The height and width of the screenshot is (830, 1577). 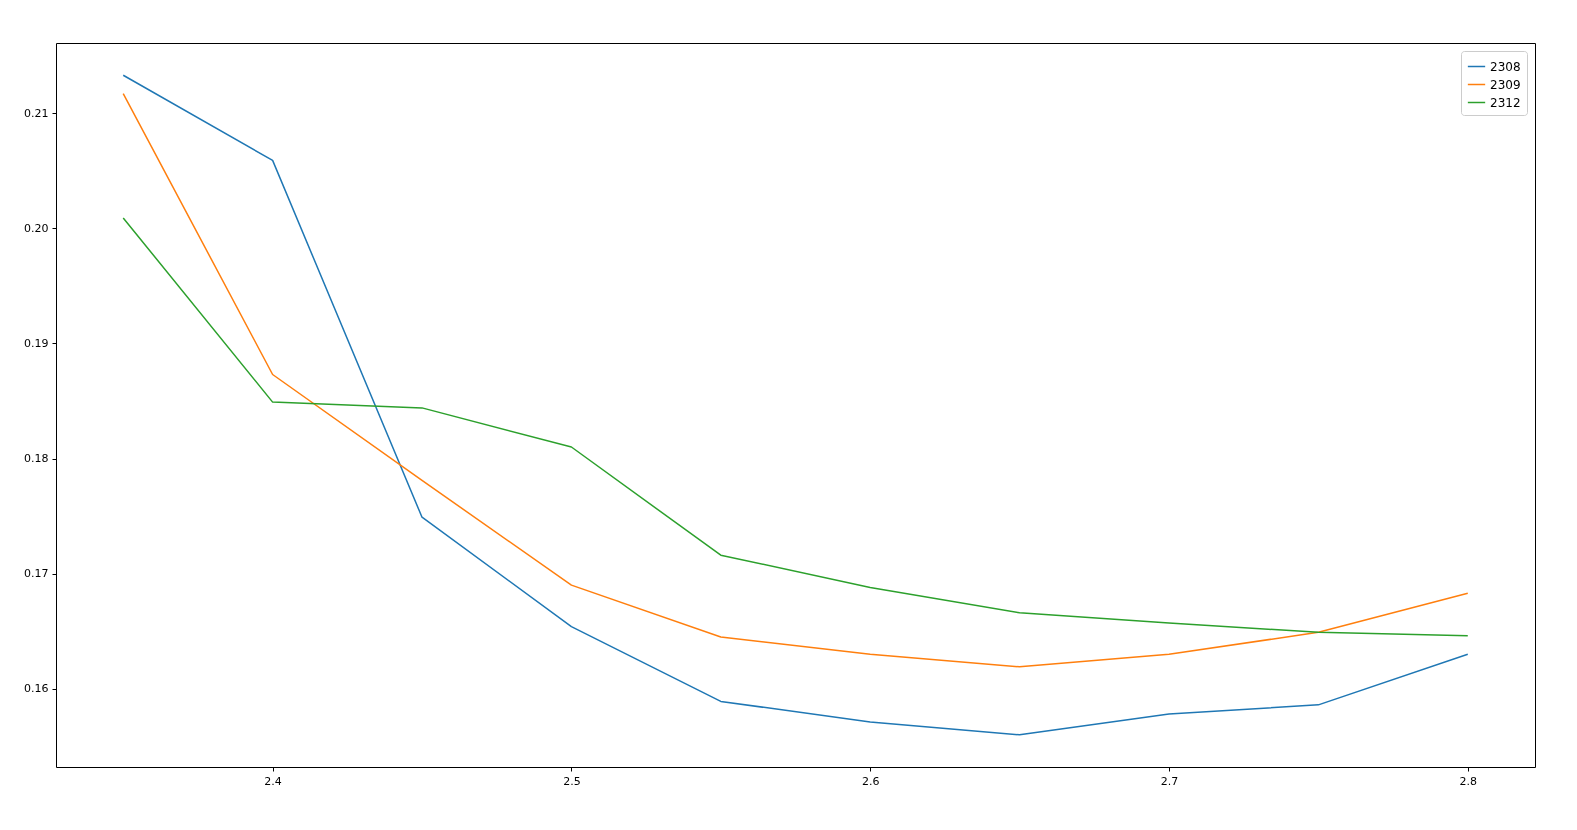 What do you see at coordinates (1169, 781) in the screenshot?
I see `x-tick-label: 2.7` at bounding box center [1169, 781].